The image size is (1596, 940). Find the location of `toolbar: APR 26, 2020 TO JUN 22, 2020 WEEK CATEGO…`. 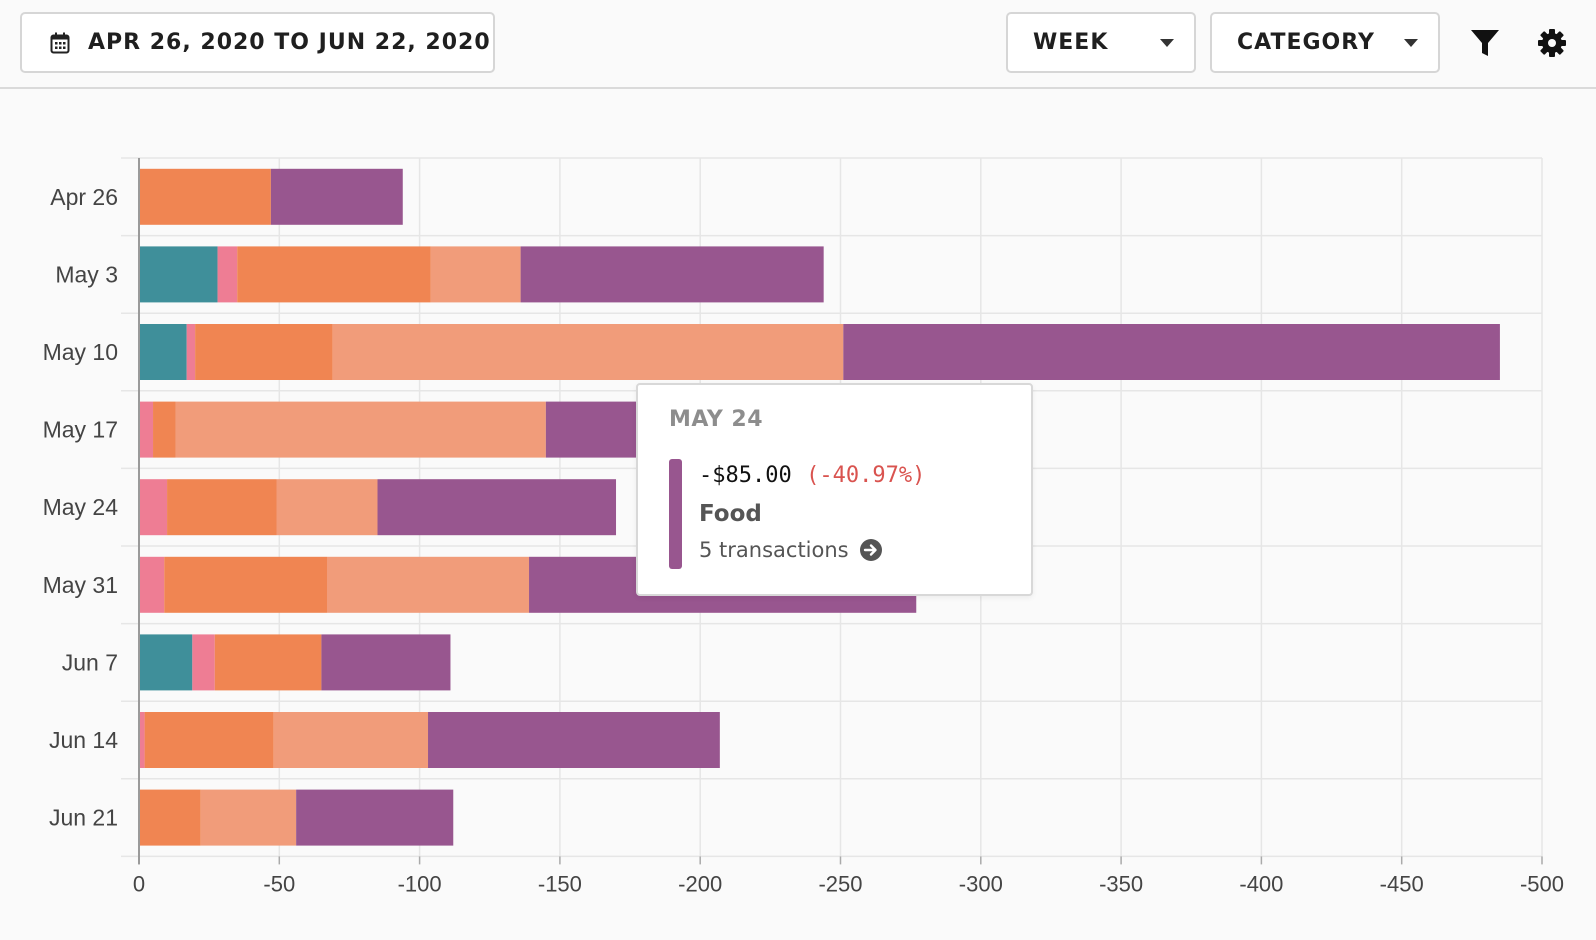

toolbar: APR 26, 2020 TO JUN 22, 2020 WEEK CATEGO… is located at coordinates (798, 44).